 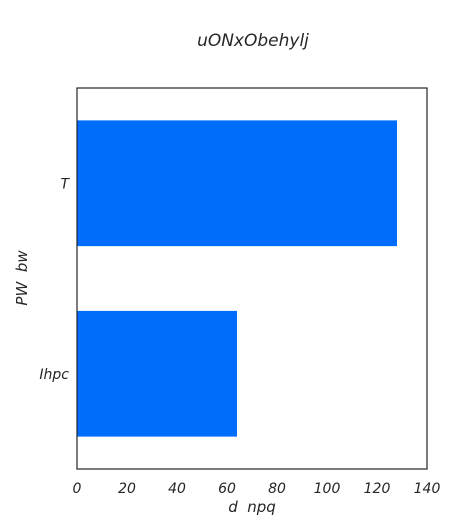 What do you see at coordinates (77, 489) in the screenshot?
I see `x-tick-label-0: 0` at bounding box center [77, 489].